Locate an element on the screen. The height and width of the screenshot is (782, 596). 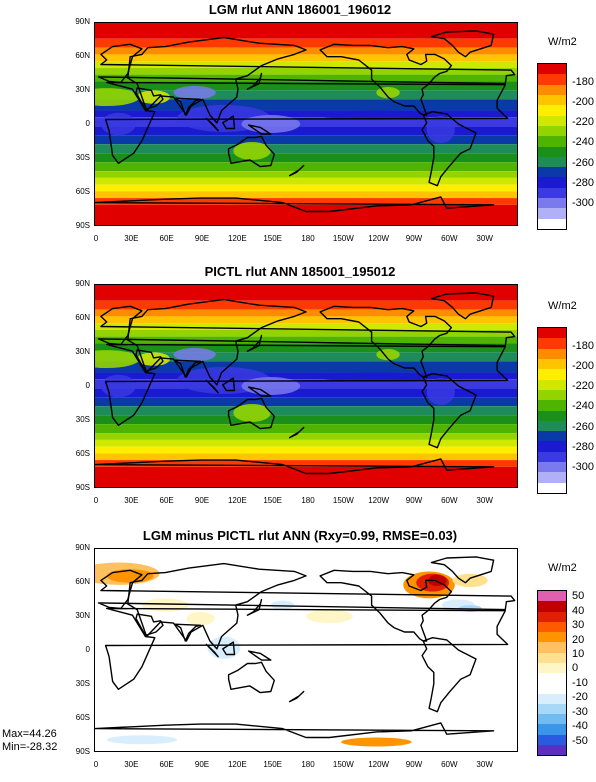
units-label: W/m2 is located at coordinates (562, 568).